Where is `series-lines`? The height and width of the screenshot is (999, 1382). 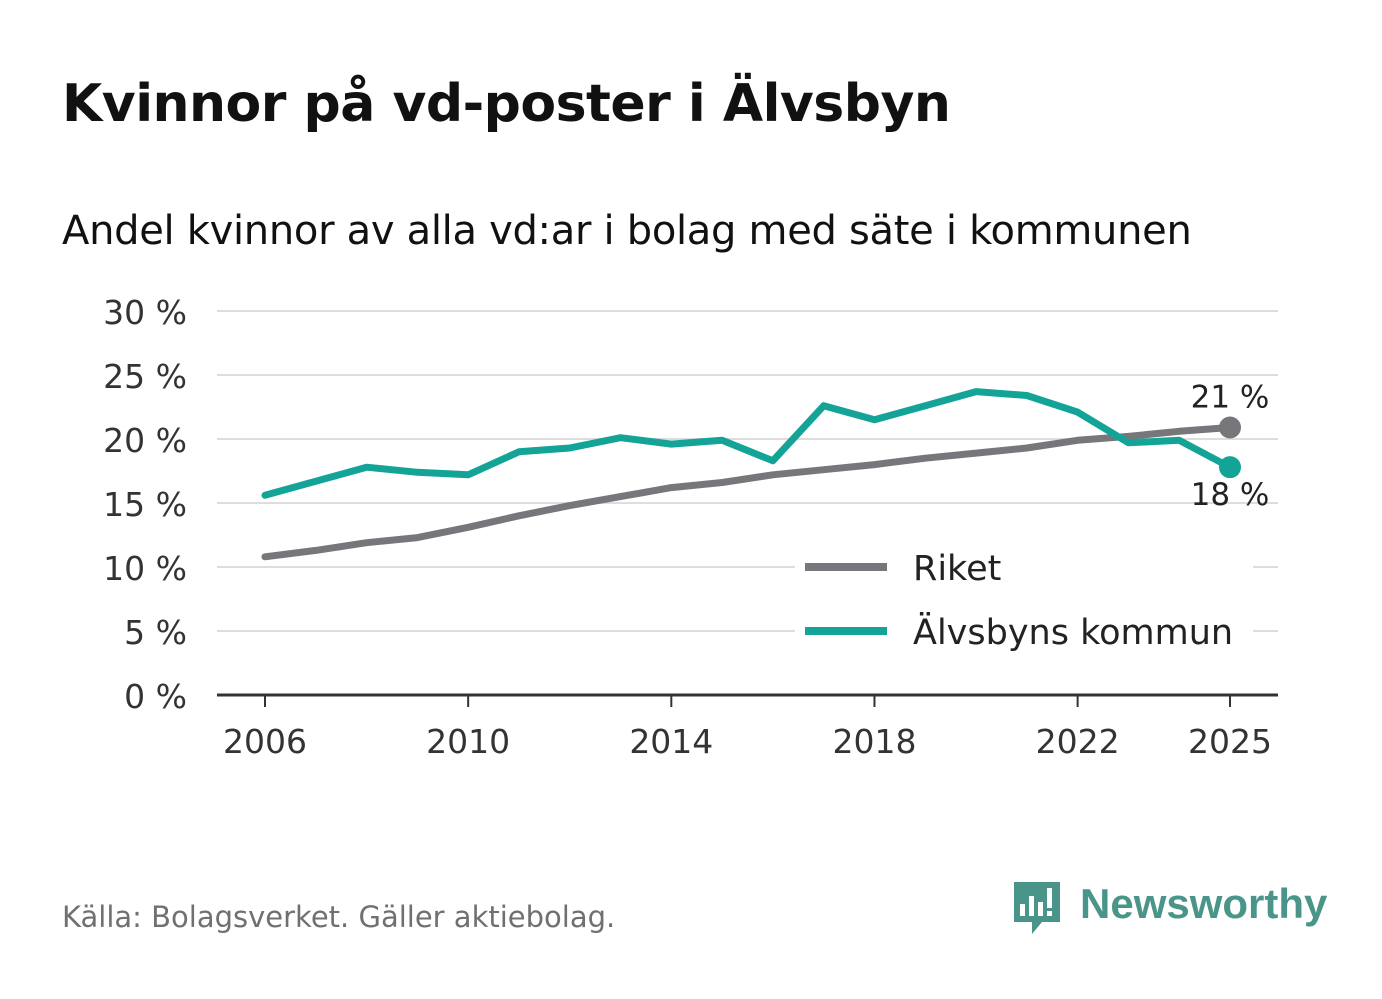 series-lines is located at coordinates (751, 474).